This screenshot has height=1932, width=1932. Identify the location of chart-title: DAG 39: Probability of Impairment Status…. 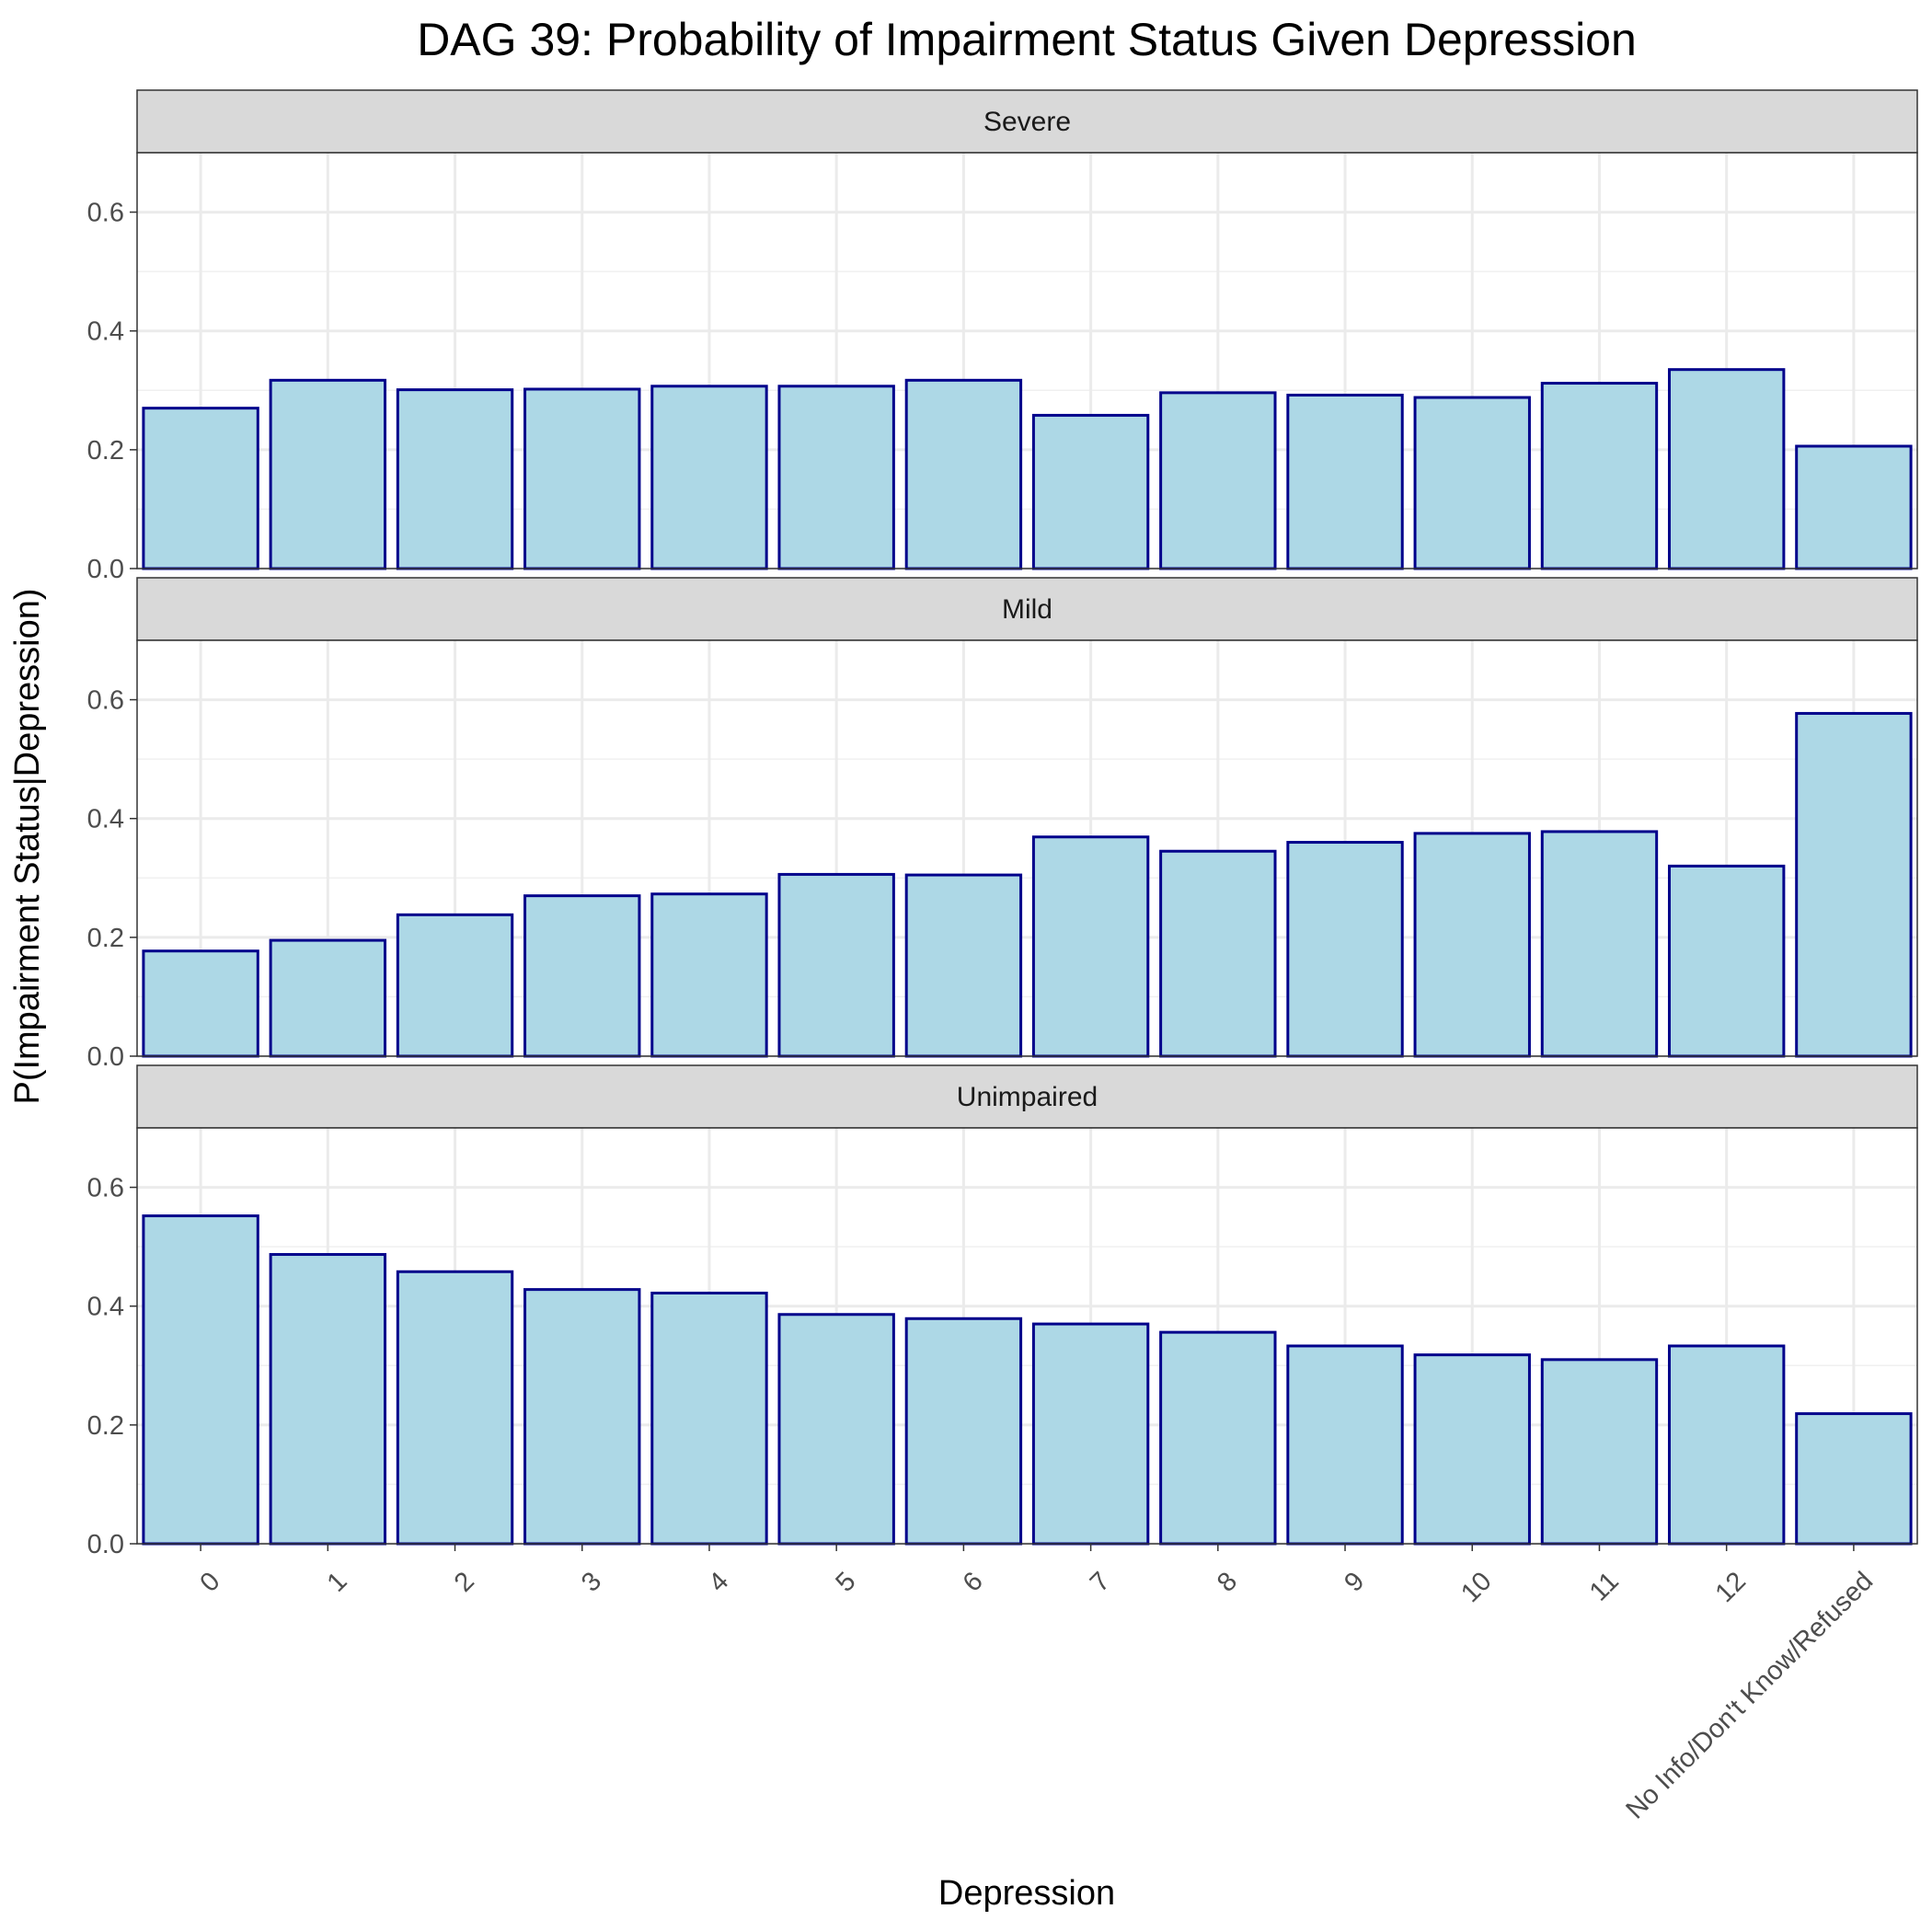
(1027, 39).